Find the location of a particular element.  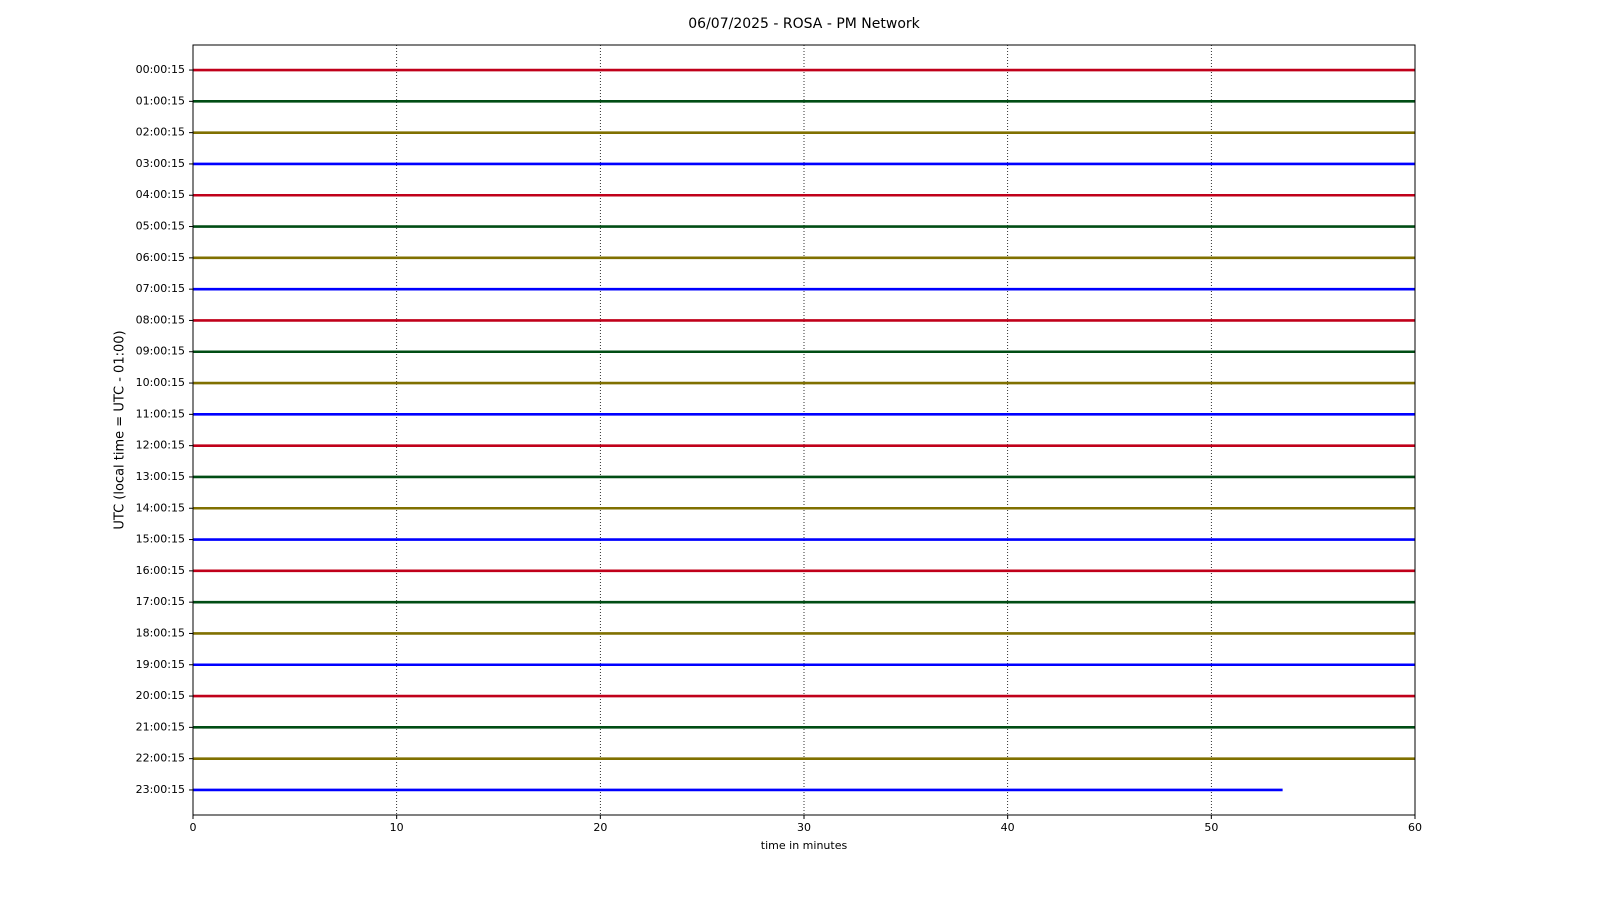

y-tick-label: 01:00:15 is located at coordinates (160, 100).